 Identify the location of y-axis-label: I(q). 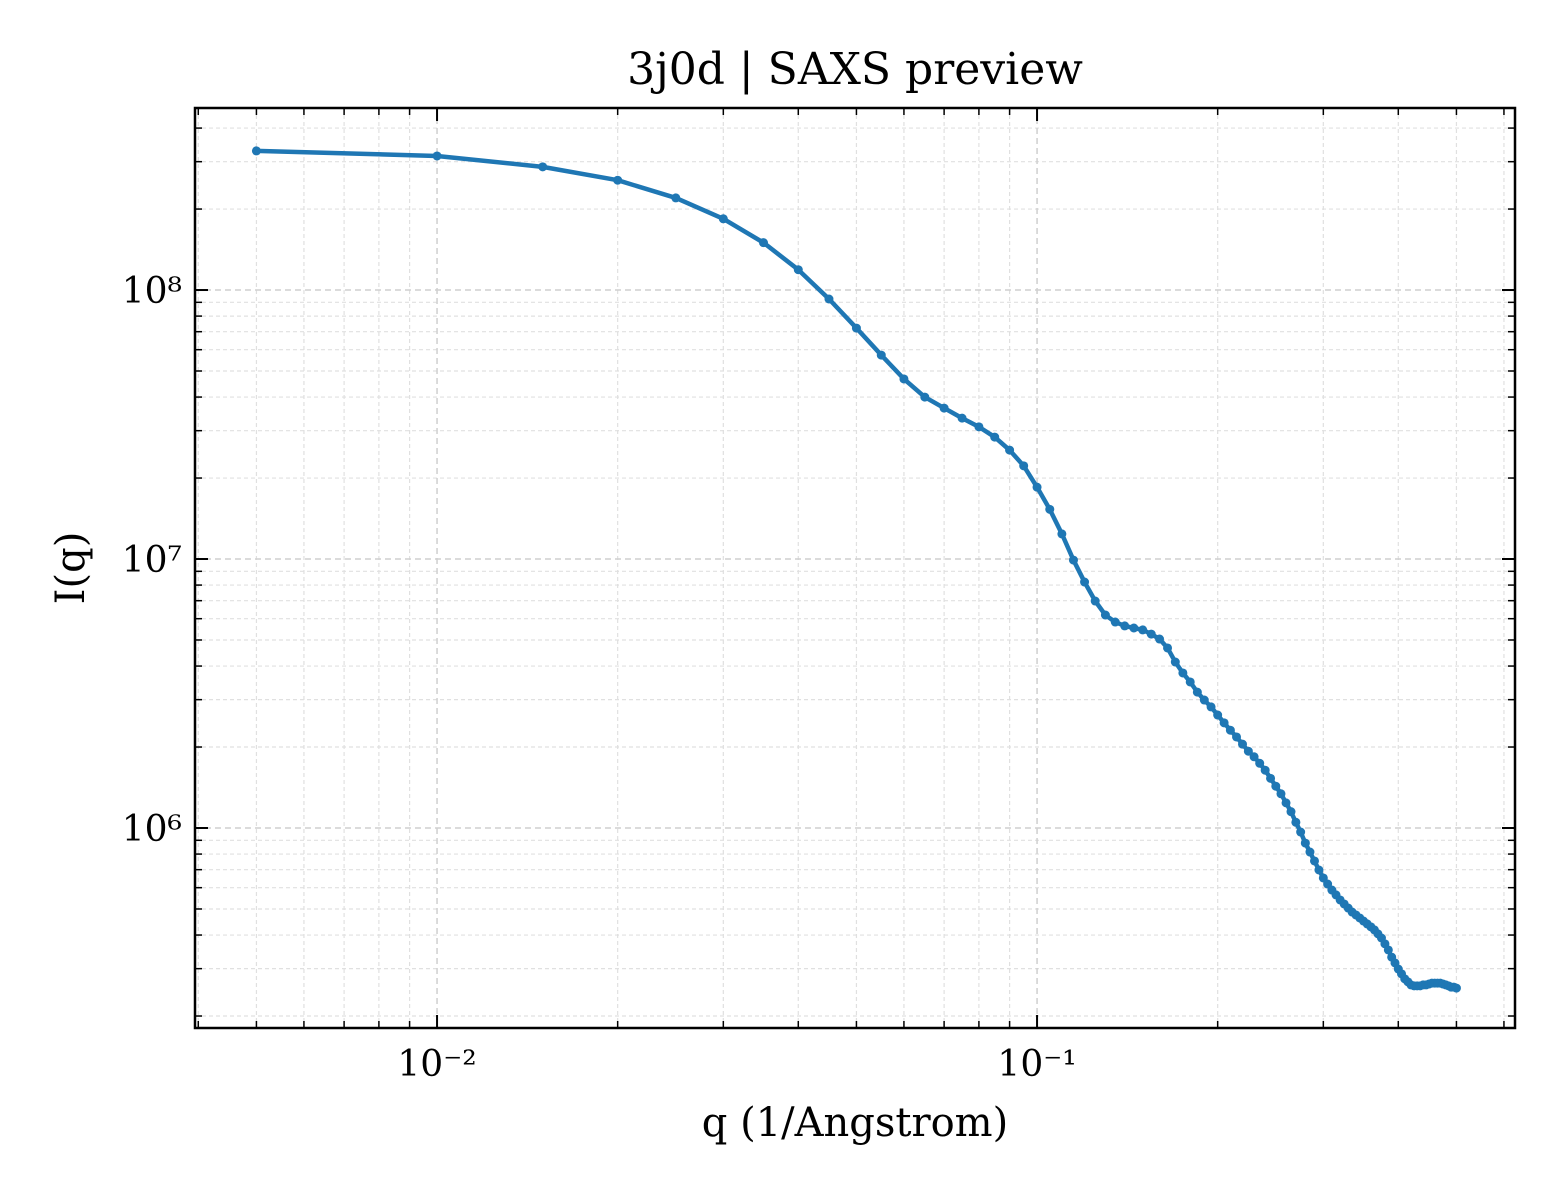
(71, 568).